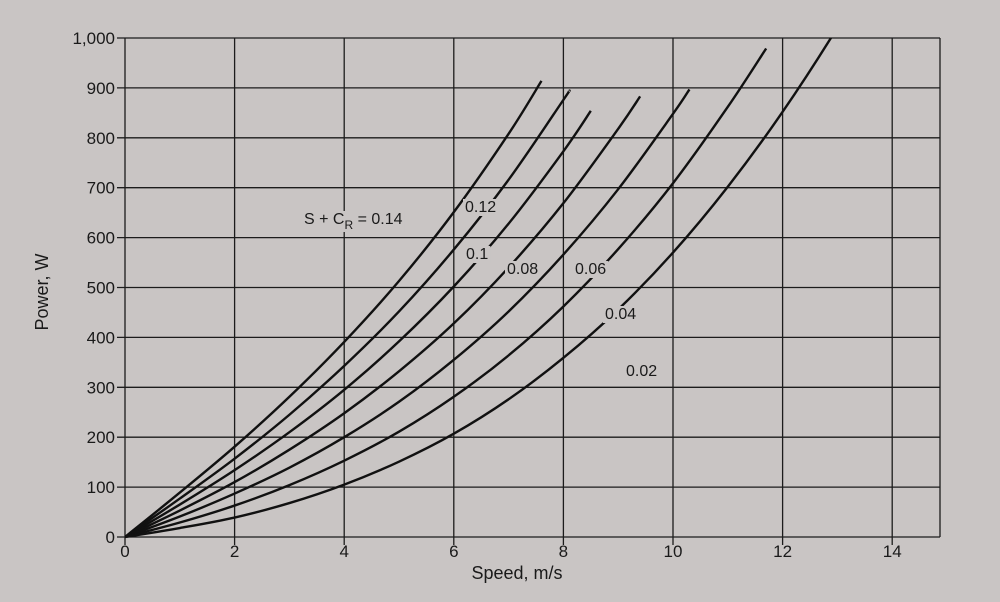 This screenshot has height=602, width=1000. I want to click on y-tick-label: 600, so click(101, 238).